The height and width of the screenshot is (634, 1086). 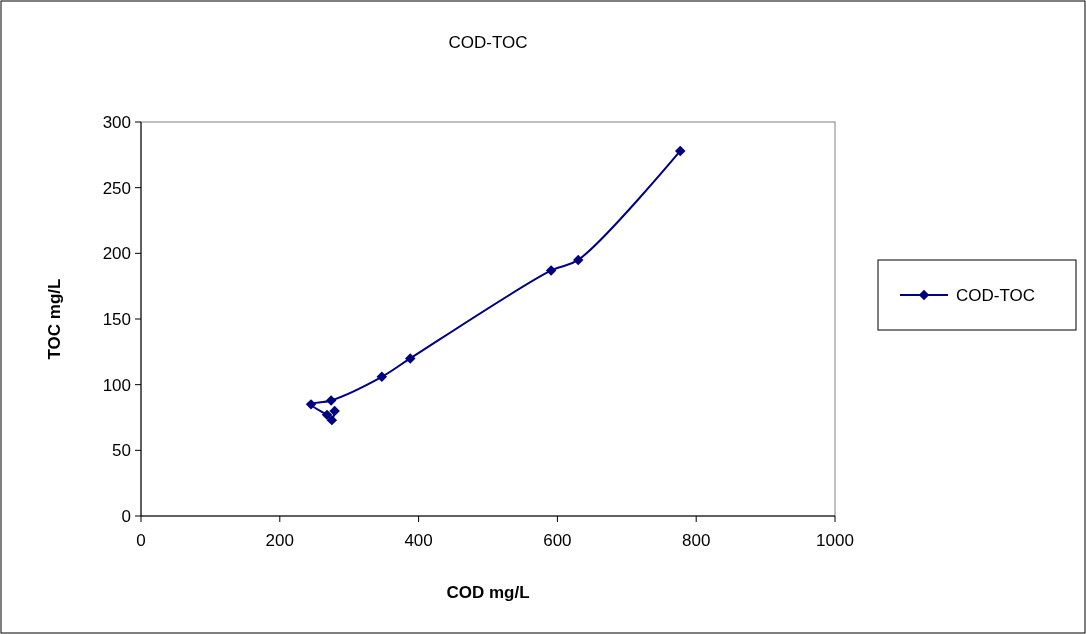 I want to click on y-tick-label: 200, so click(x=116, y=254).